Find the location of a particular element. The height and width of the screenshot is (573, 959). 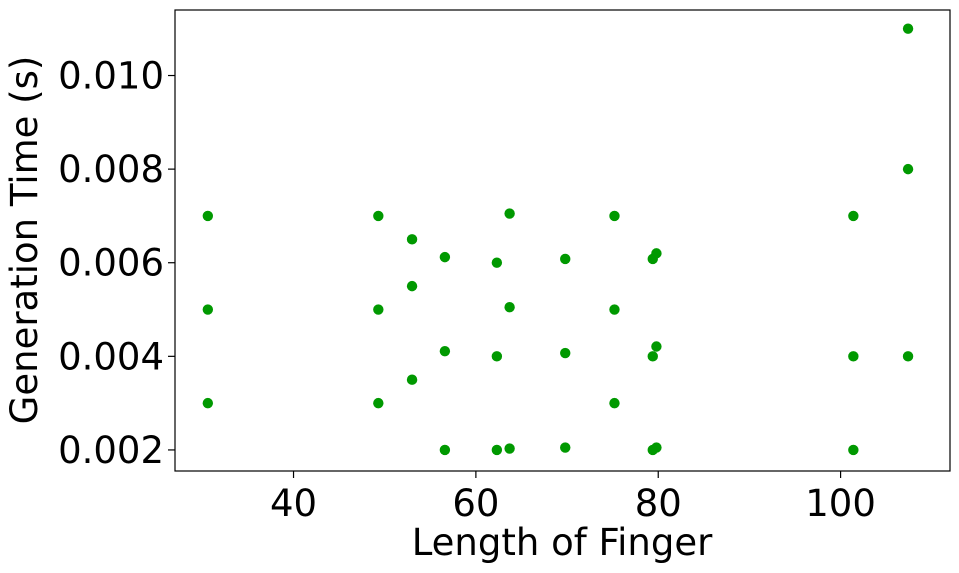

y-axis-ticks: 0.002 0.004 0.006 0.008 0.010 is located at coordinates (116, 263).